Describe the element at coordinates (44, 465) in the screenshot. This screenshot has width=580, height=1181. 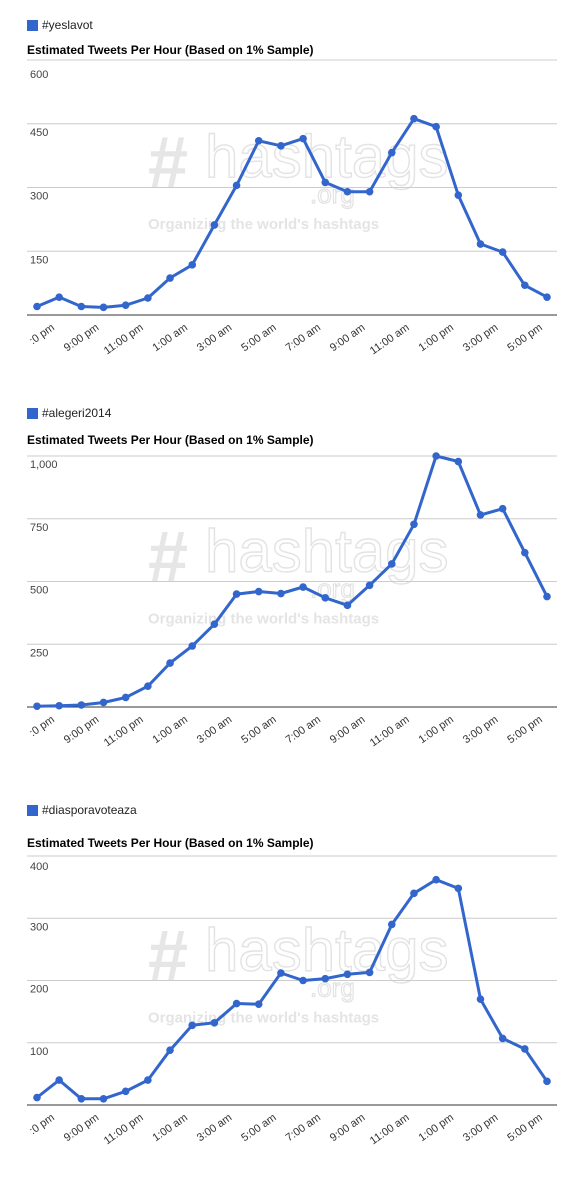
I see `y-tick-label: 1,000` at that location.